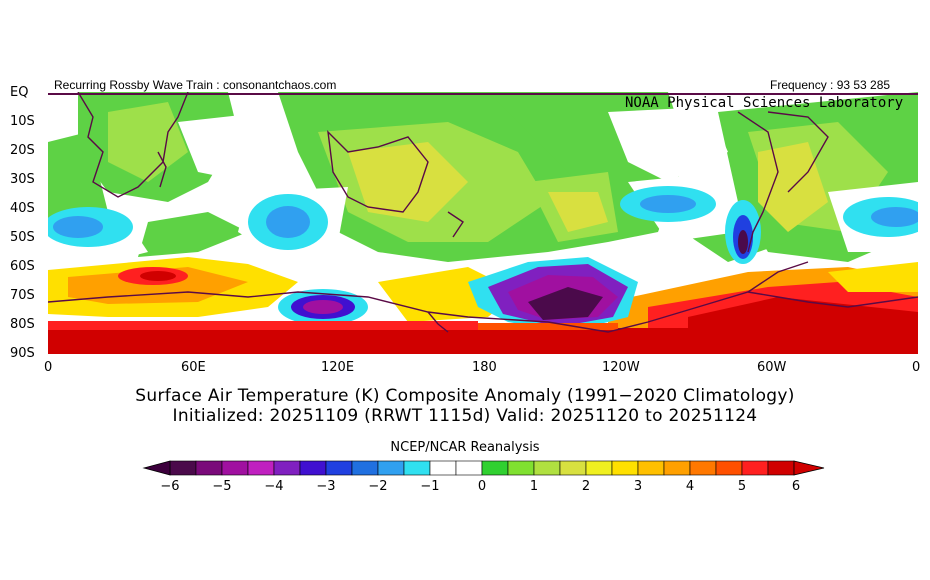  Describe the element at coordinates (22, 266) in the screenshot. I see `lat-label-60s: 60S` at that location.